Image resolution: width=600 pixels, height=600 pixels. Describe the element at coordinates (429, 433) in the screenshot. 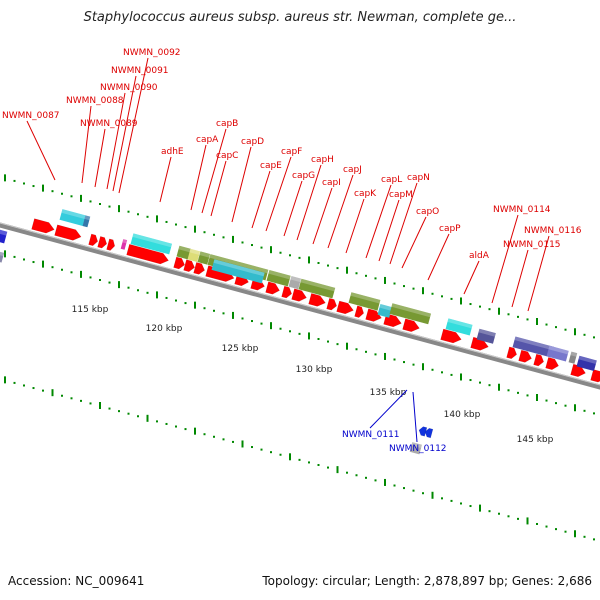

I see `reverse-gene-arrow` at that location.